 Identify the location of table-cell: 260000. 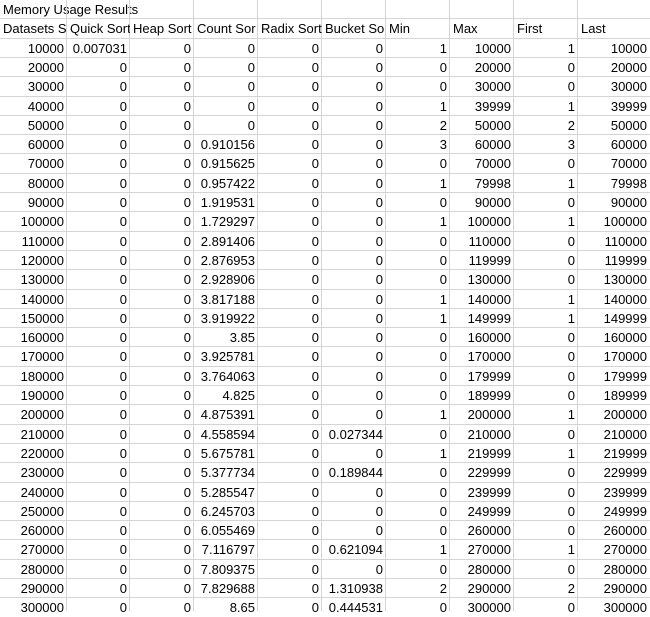
(489, 530).